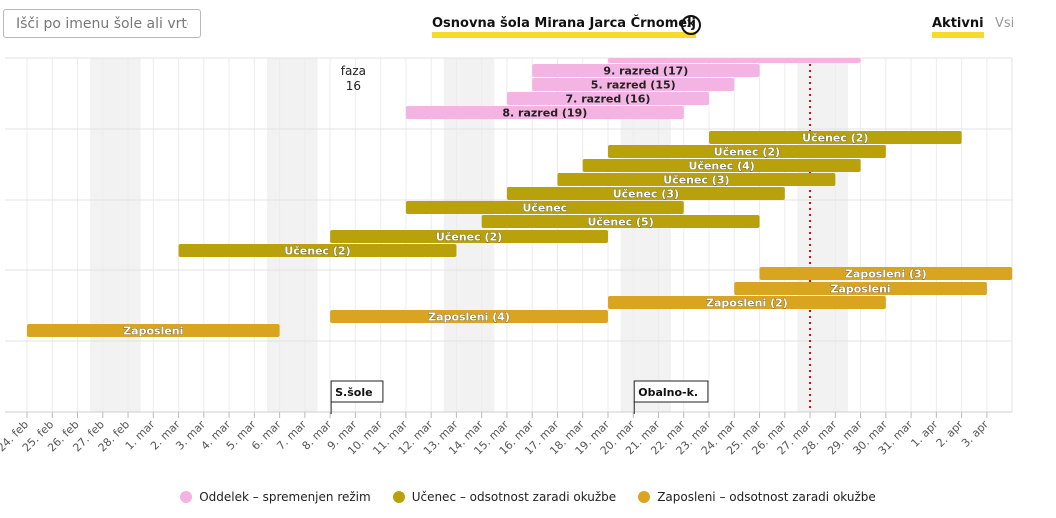 The image size is (1056, 518). I want to click on marker-label: Obalno-k., so click(668, 392).